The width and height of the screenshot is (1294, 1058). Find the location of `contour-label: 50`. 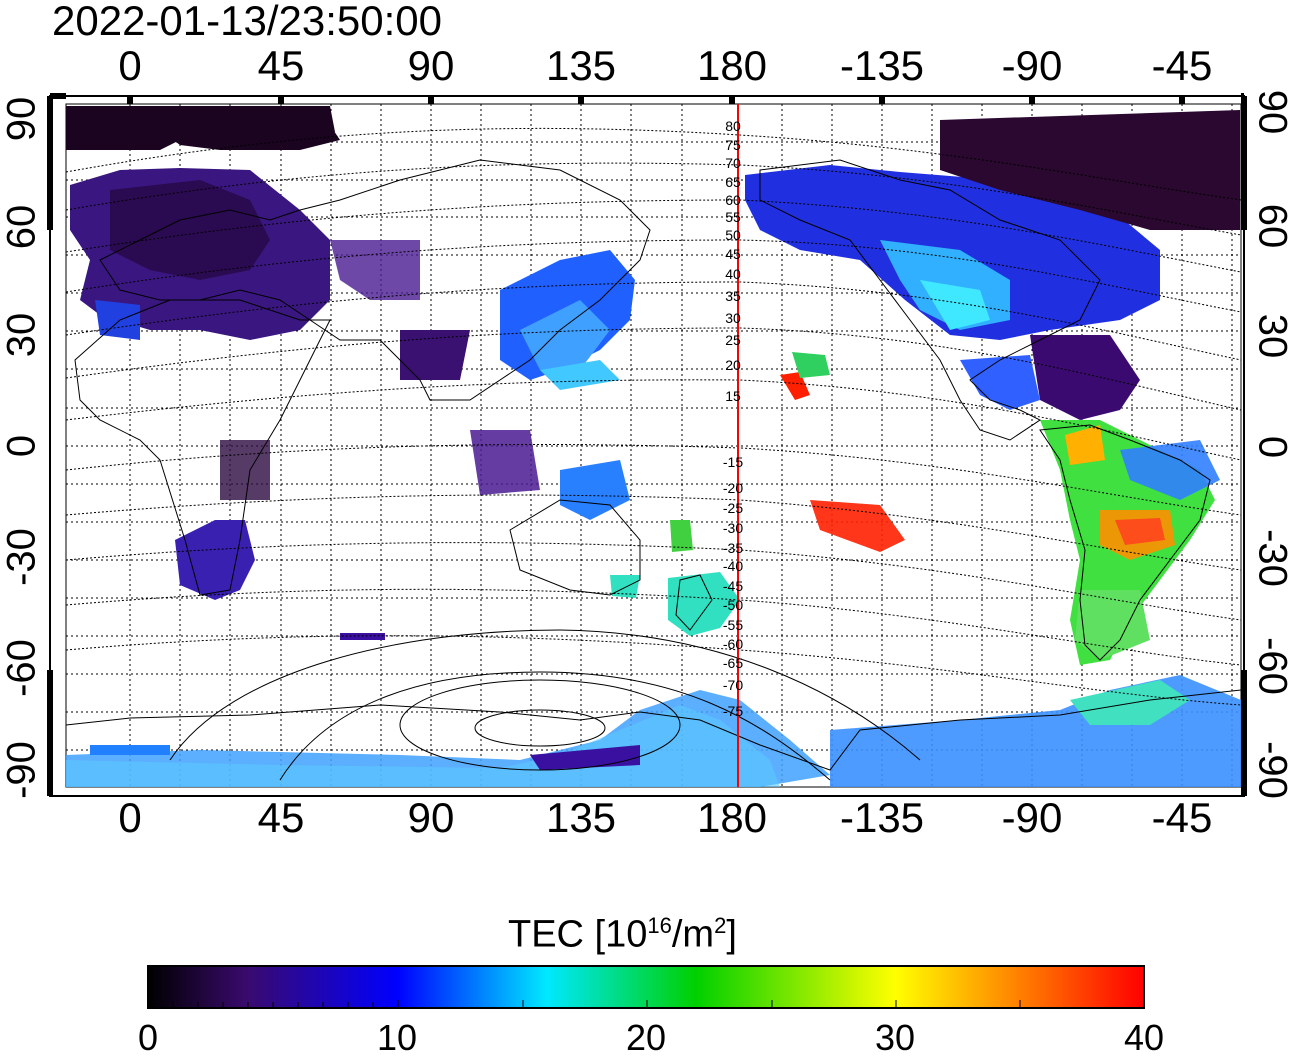

contour-label: 50 is located at coordinates (733, 235).